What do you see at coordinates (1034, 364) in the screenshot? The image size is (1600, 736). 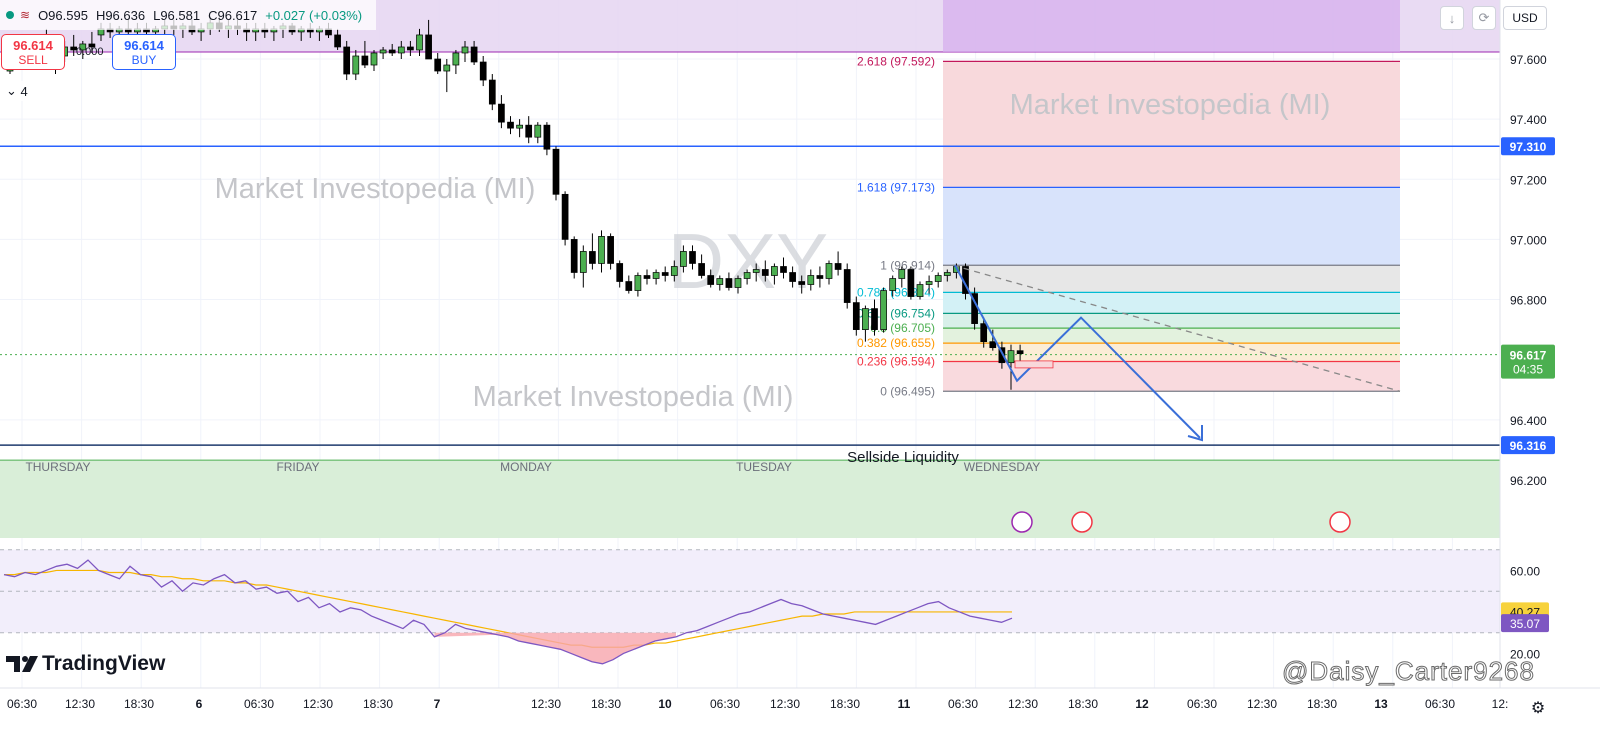 I see `order-block` at bounding box center [1034, 364].